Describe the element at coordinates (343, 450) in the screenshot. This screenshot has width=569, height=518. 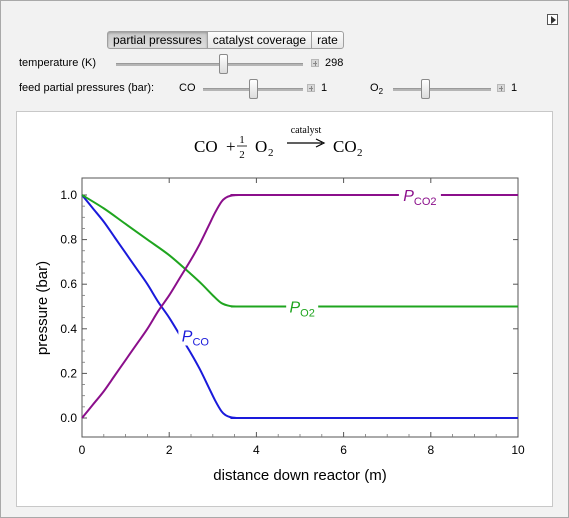
I see `x-tick-label: 6` at that location.